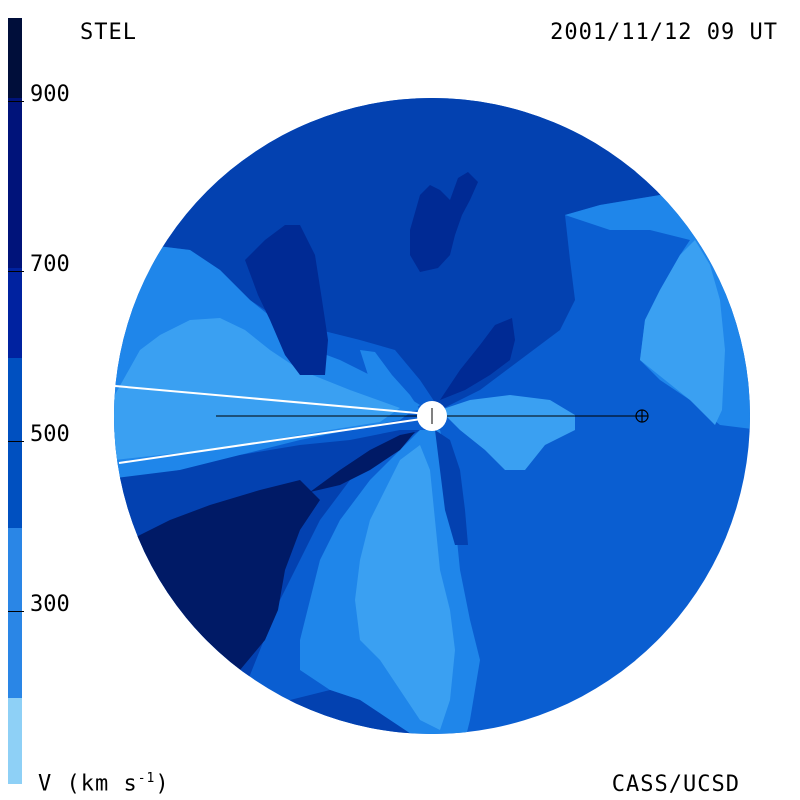  Describe the element at coordinates (390, 381) in the screenshot. I see `region-north-light-finger` at that location.